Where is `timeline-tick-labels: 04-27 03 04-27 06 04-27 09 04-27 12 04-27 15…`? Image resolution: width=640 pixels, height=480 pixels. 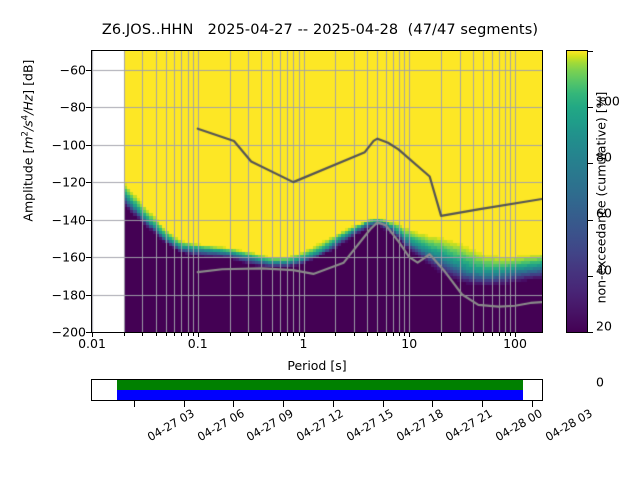
timeline-tick-labels: 04-27 03 04-27 06 04-27 09 04-27 12 04-27 15… is located at coordinates (320, 439).